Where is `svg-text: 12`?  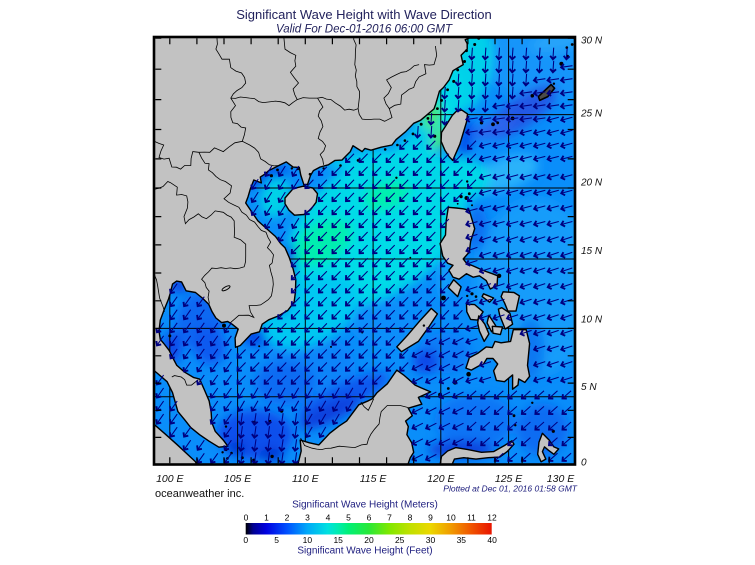
svg-text: 12 is located at coordinates (492, 518).